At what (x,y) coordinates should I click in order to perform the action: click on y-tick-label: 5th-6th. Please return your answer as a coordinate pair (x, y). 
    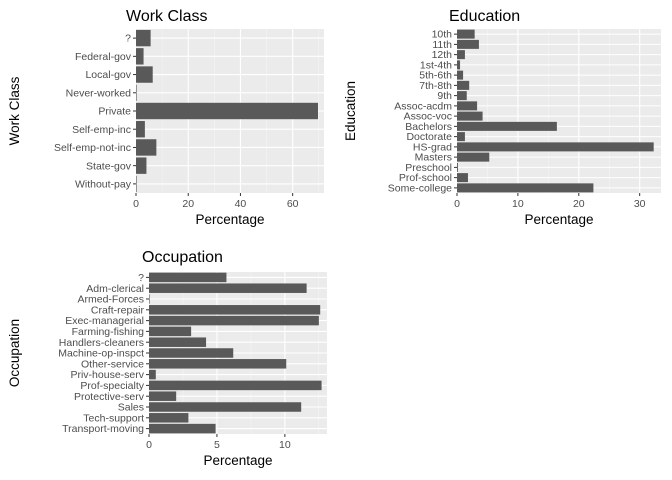
    Looking at the image, I should click on (435, 76).